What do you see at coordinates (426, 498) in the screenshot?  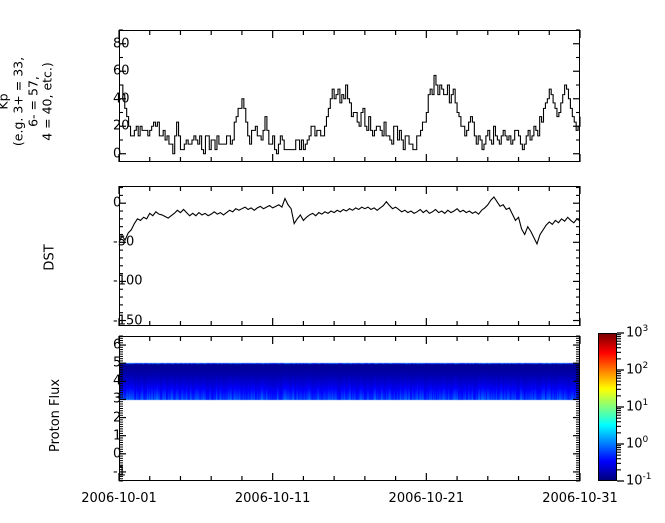 I see `x-tick-label: 2006-10-21` at bounding box center [426, 498].